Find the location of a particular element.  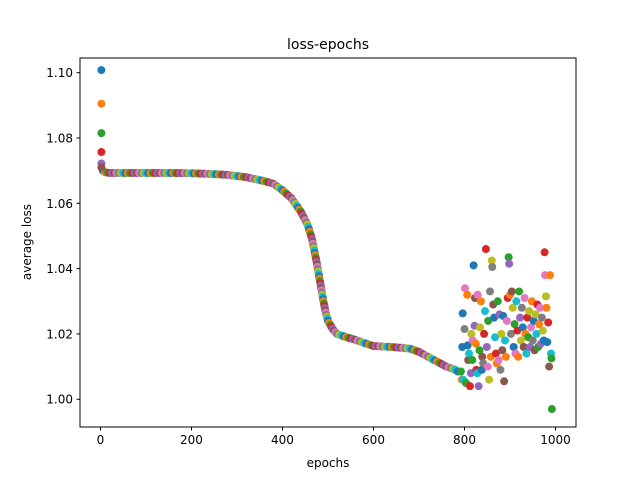

x-tick-label: 0 is located at coordinates (101, 440).